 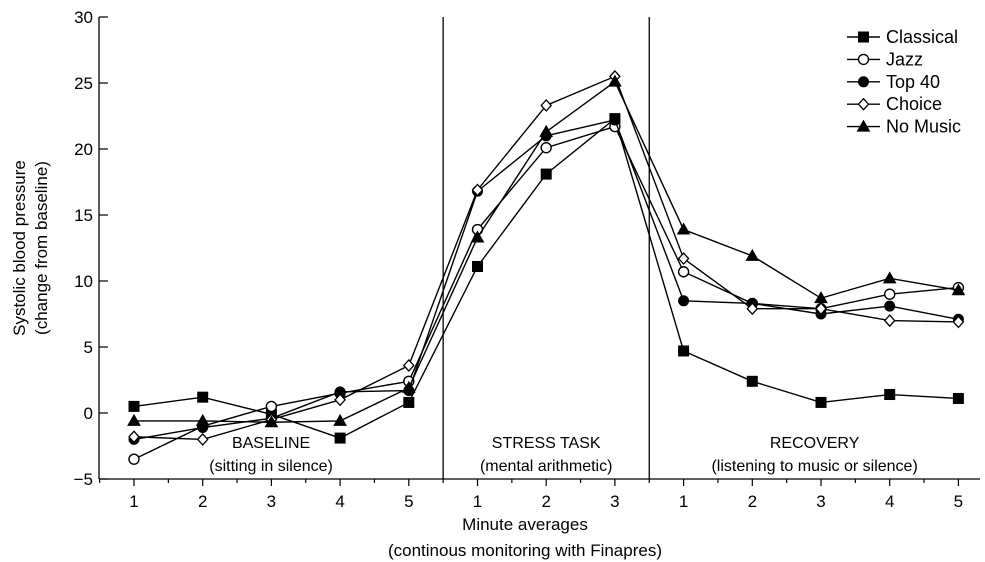 I want to click on legend-item-no-music: No Music, so click(x=904, y=127).